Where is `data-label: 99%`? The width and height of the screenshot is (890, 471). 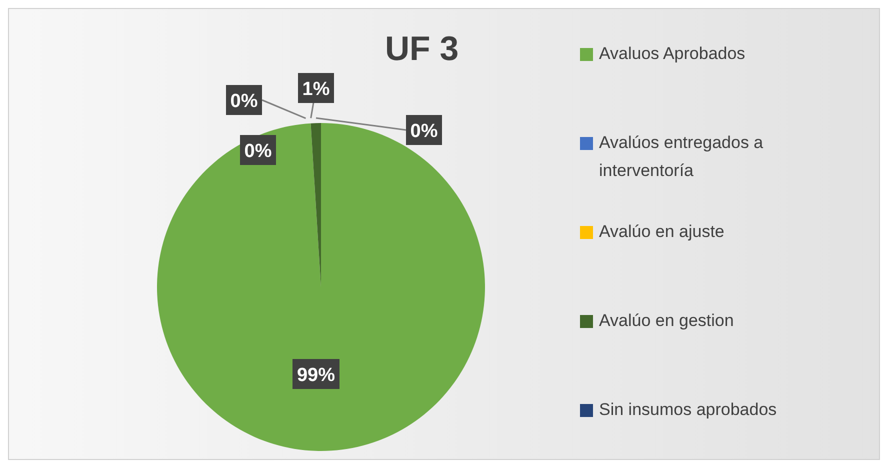 data-label: 99% is located at coordinates (316, 375).